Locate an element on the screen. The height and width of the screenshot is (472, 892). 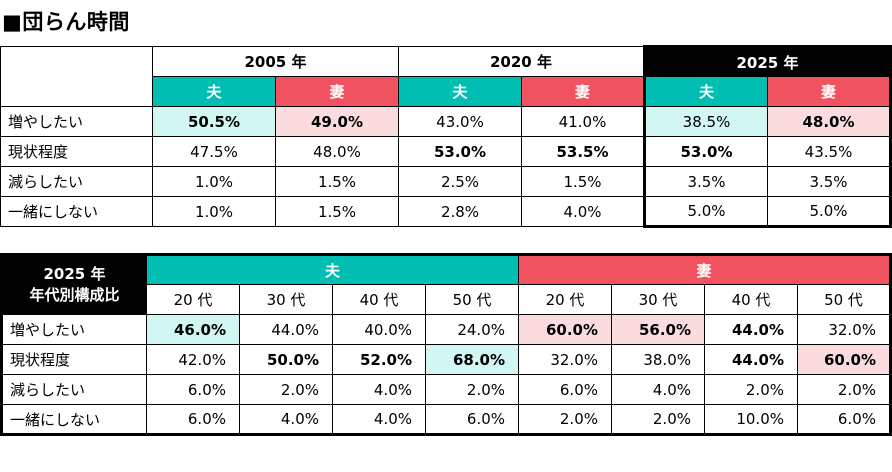
data-cell: 49.0% is located at coordinates (337, 121).